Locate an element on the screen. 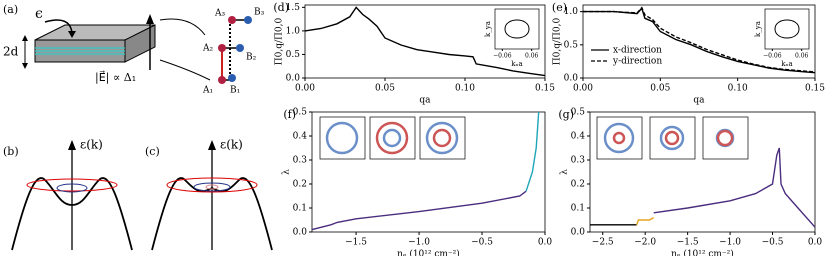 The width and height of the screenshot is (826, 256). site: B₂ is located at coordinates (251, 58).